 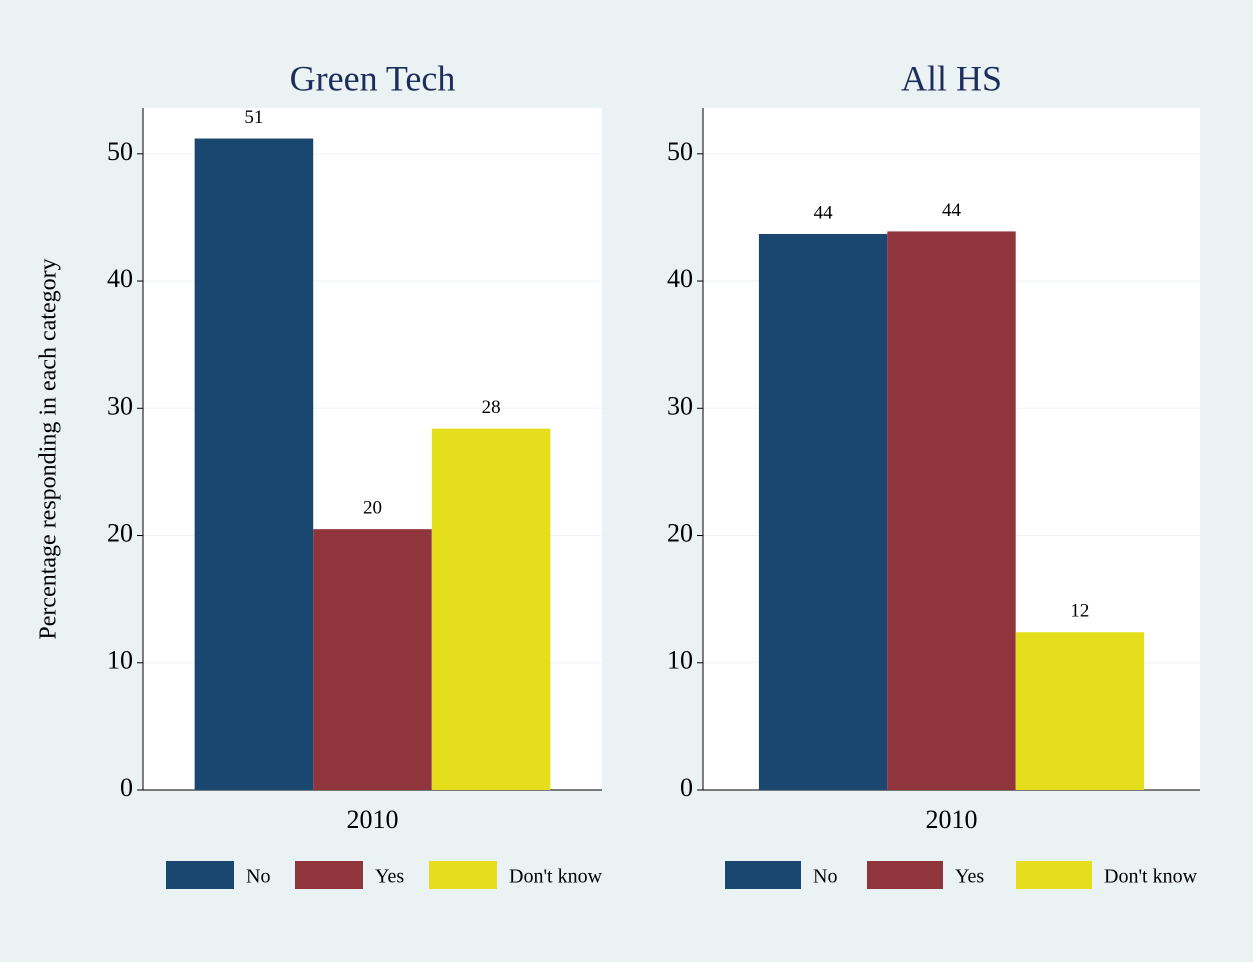 I want to click on panel-title: All HS, so click(x=951, y=78).